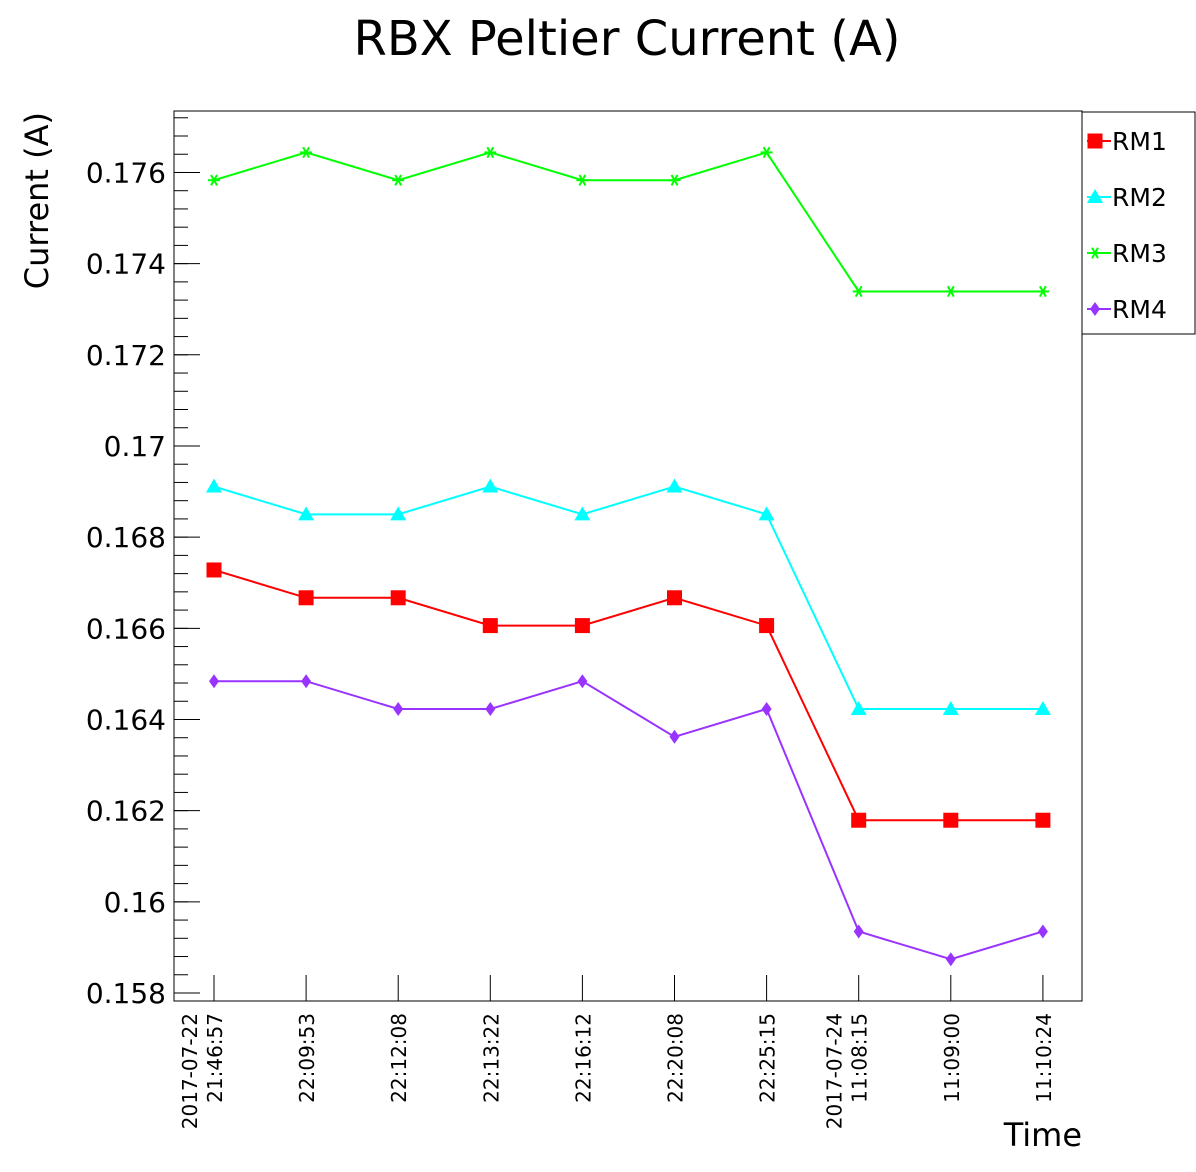 The height and width of the screenshot is (1172, 1196). I want to click on x-tick-label: 22:12:08, so click(399, 1058).